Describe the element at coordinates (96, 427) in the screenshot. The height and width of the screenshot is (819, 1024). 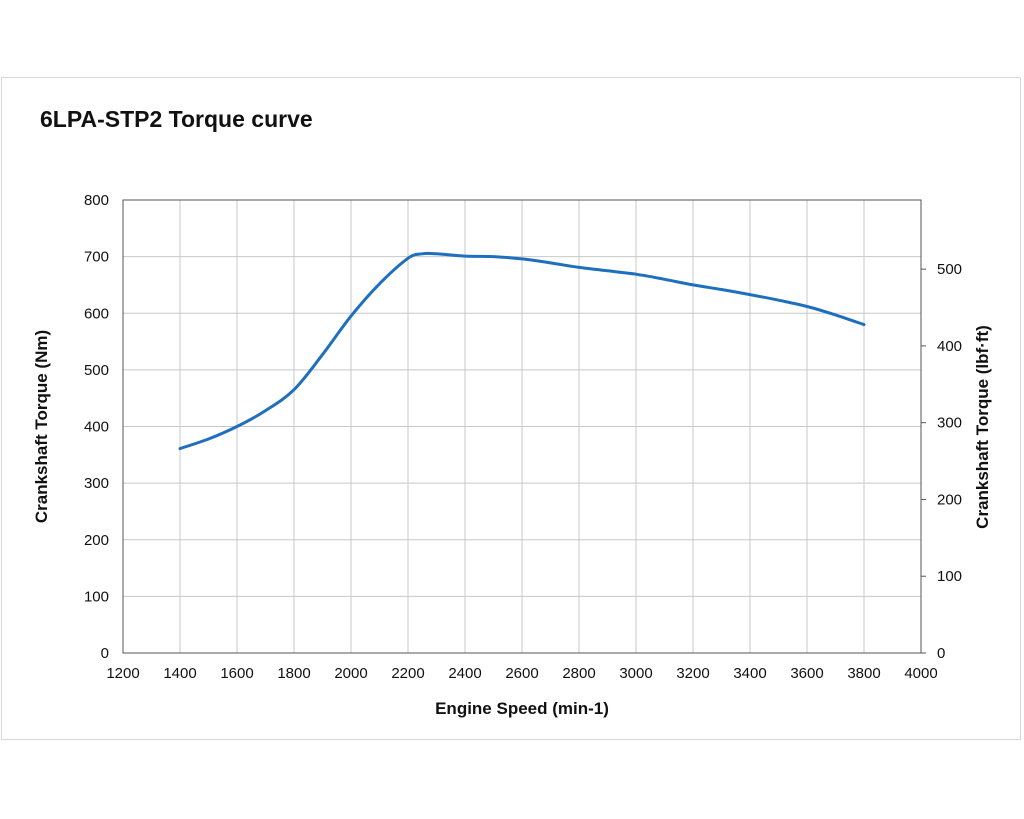
I see `y-tick-label: 400` at that location.